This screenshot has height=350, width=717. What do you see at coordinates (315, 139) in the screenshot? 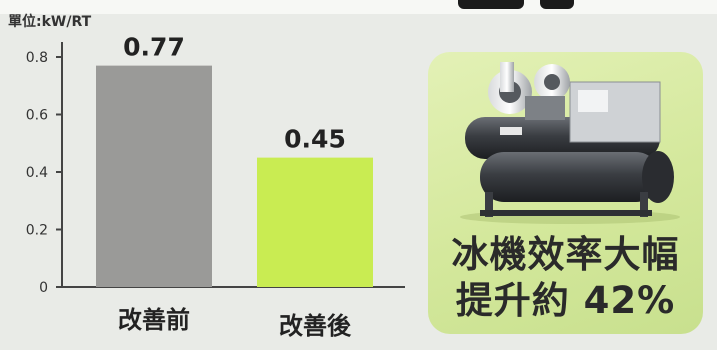
I see `value-label: 0.45` at bounding box center [315, 139].